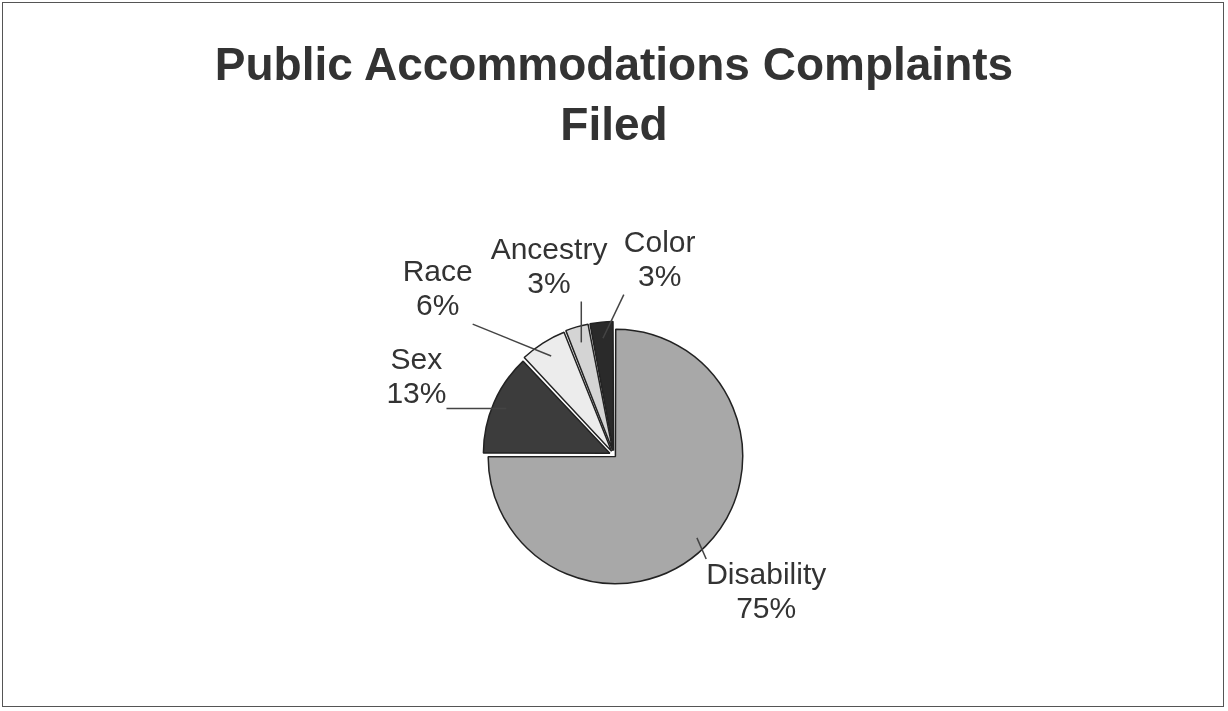  What do you see at coordinates (659, 241) in the screenshot?
I see `slice-label: Color` at bounding box center [659, 241].